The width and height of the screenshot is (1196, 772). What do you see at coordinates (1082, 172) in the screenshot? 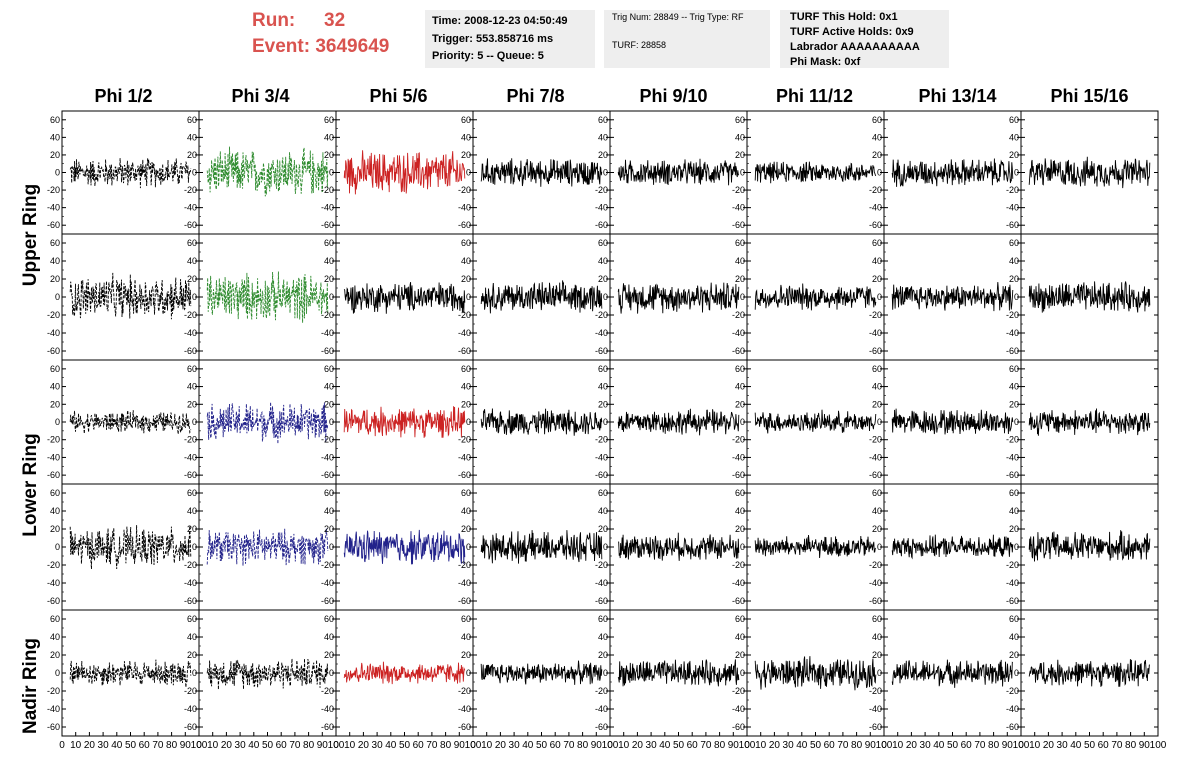
I see `waveform-panel-r0-c7: -60 -40 -20 0 20 40 60` at bounding box center [1082, 172].